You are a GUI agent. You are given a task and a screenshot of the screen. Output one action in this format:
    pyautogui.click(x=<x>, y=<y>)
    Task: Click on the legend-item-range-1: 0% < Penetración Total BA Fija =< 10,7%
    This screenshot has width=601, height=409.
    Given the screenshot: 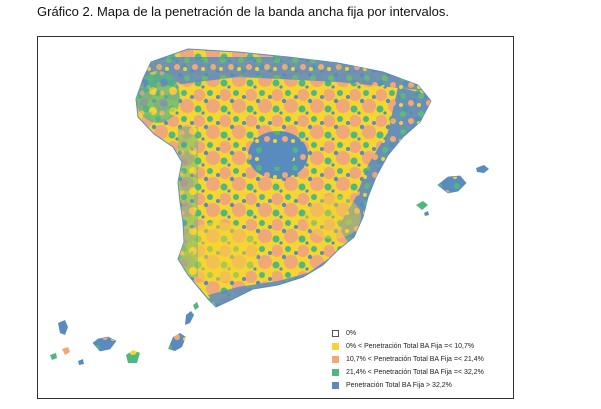 What is the action you would take?
    pyautogui.click(x=408, y=346)
    